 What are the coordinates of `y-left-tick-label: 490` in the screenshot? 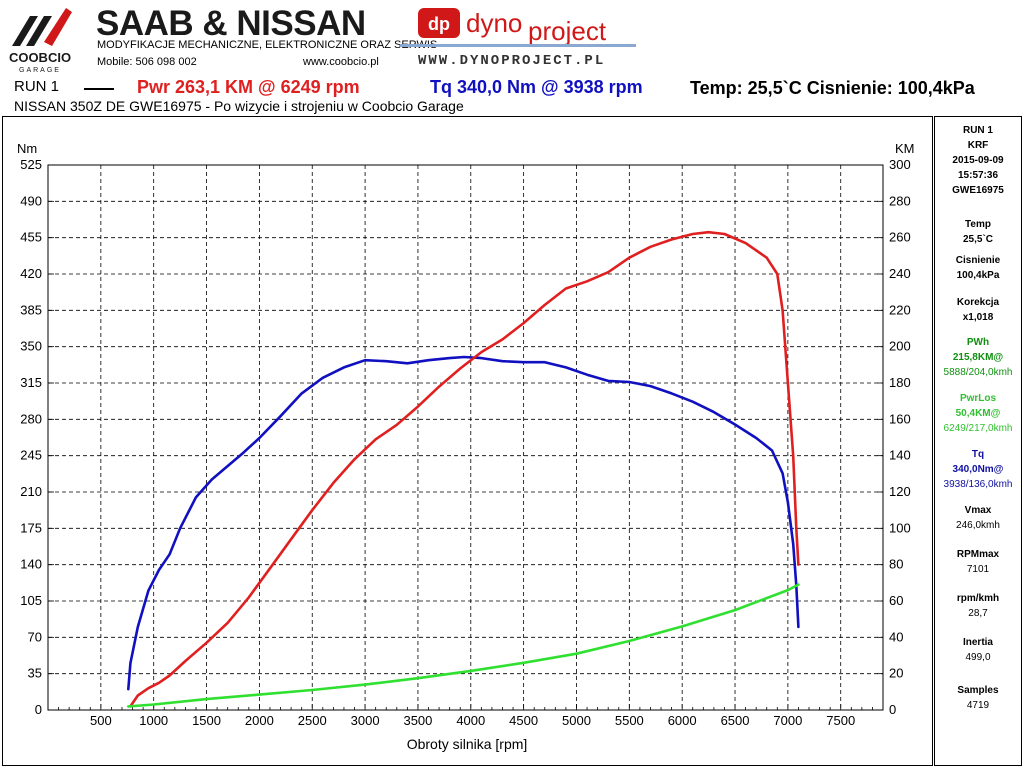 It's located at (31, 200).